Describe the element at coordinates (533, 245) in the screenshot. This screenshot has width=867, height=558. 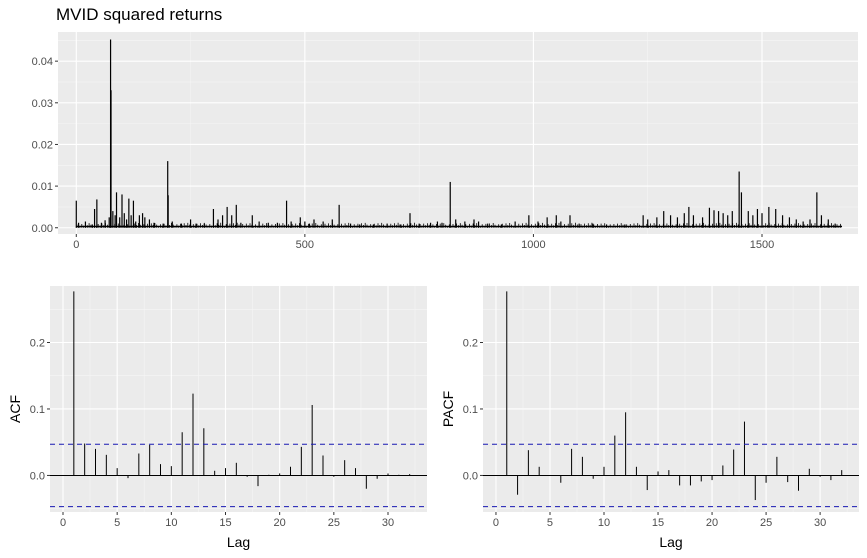
I see `x-tick-label: 1000` at that location.